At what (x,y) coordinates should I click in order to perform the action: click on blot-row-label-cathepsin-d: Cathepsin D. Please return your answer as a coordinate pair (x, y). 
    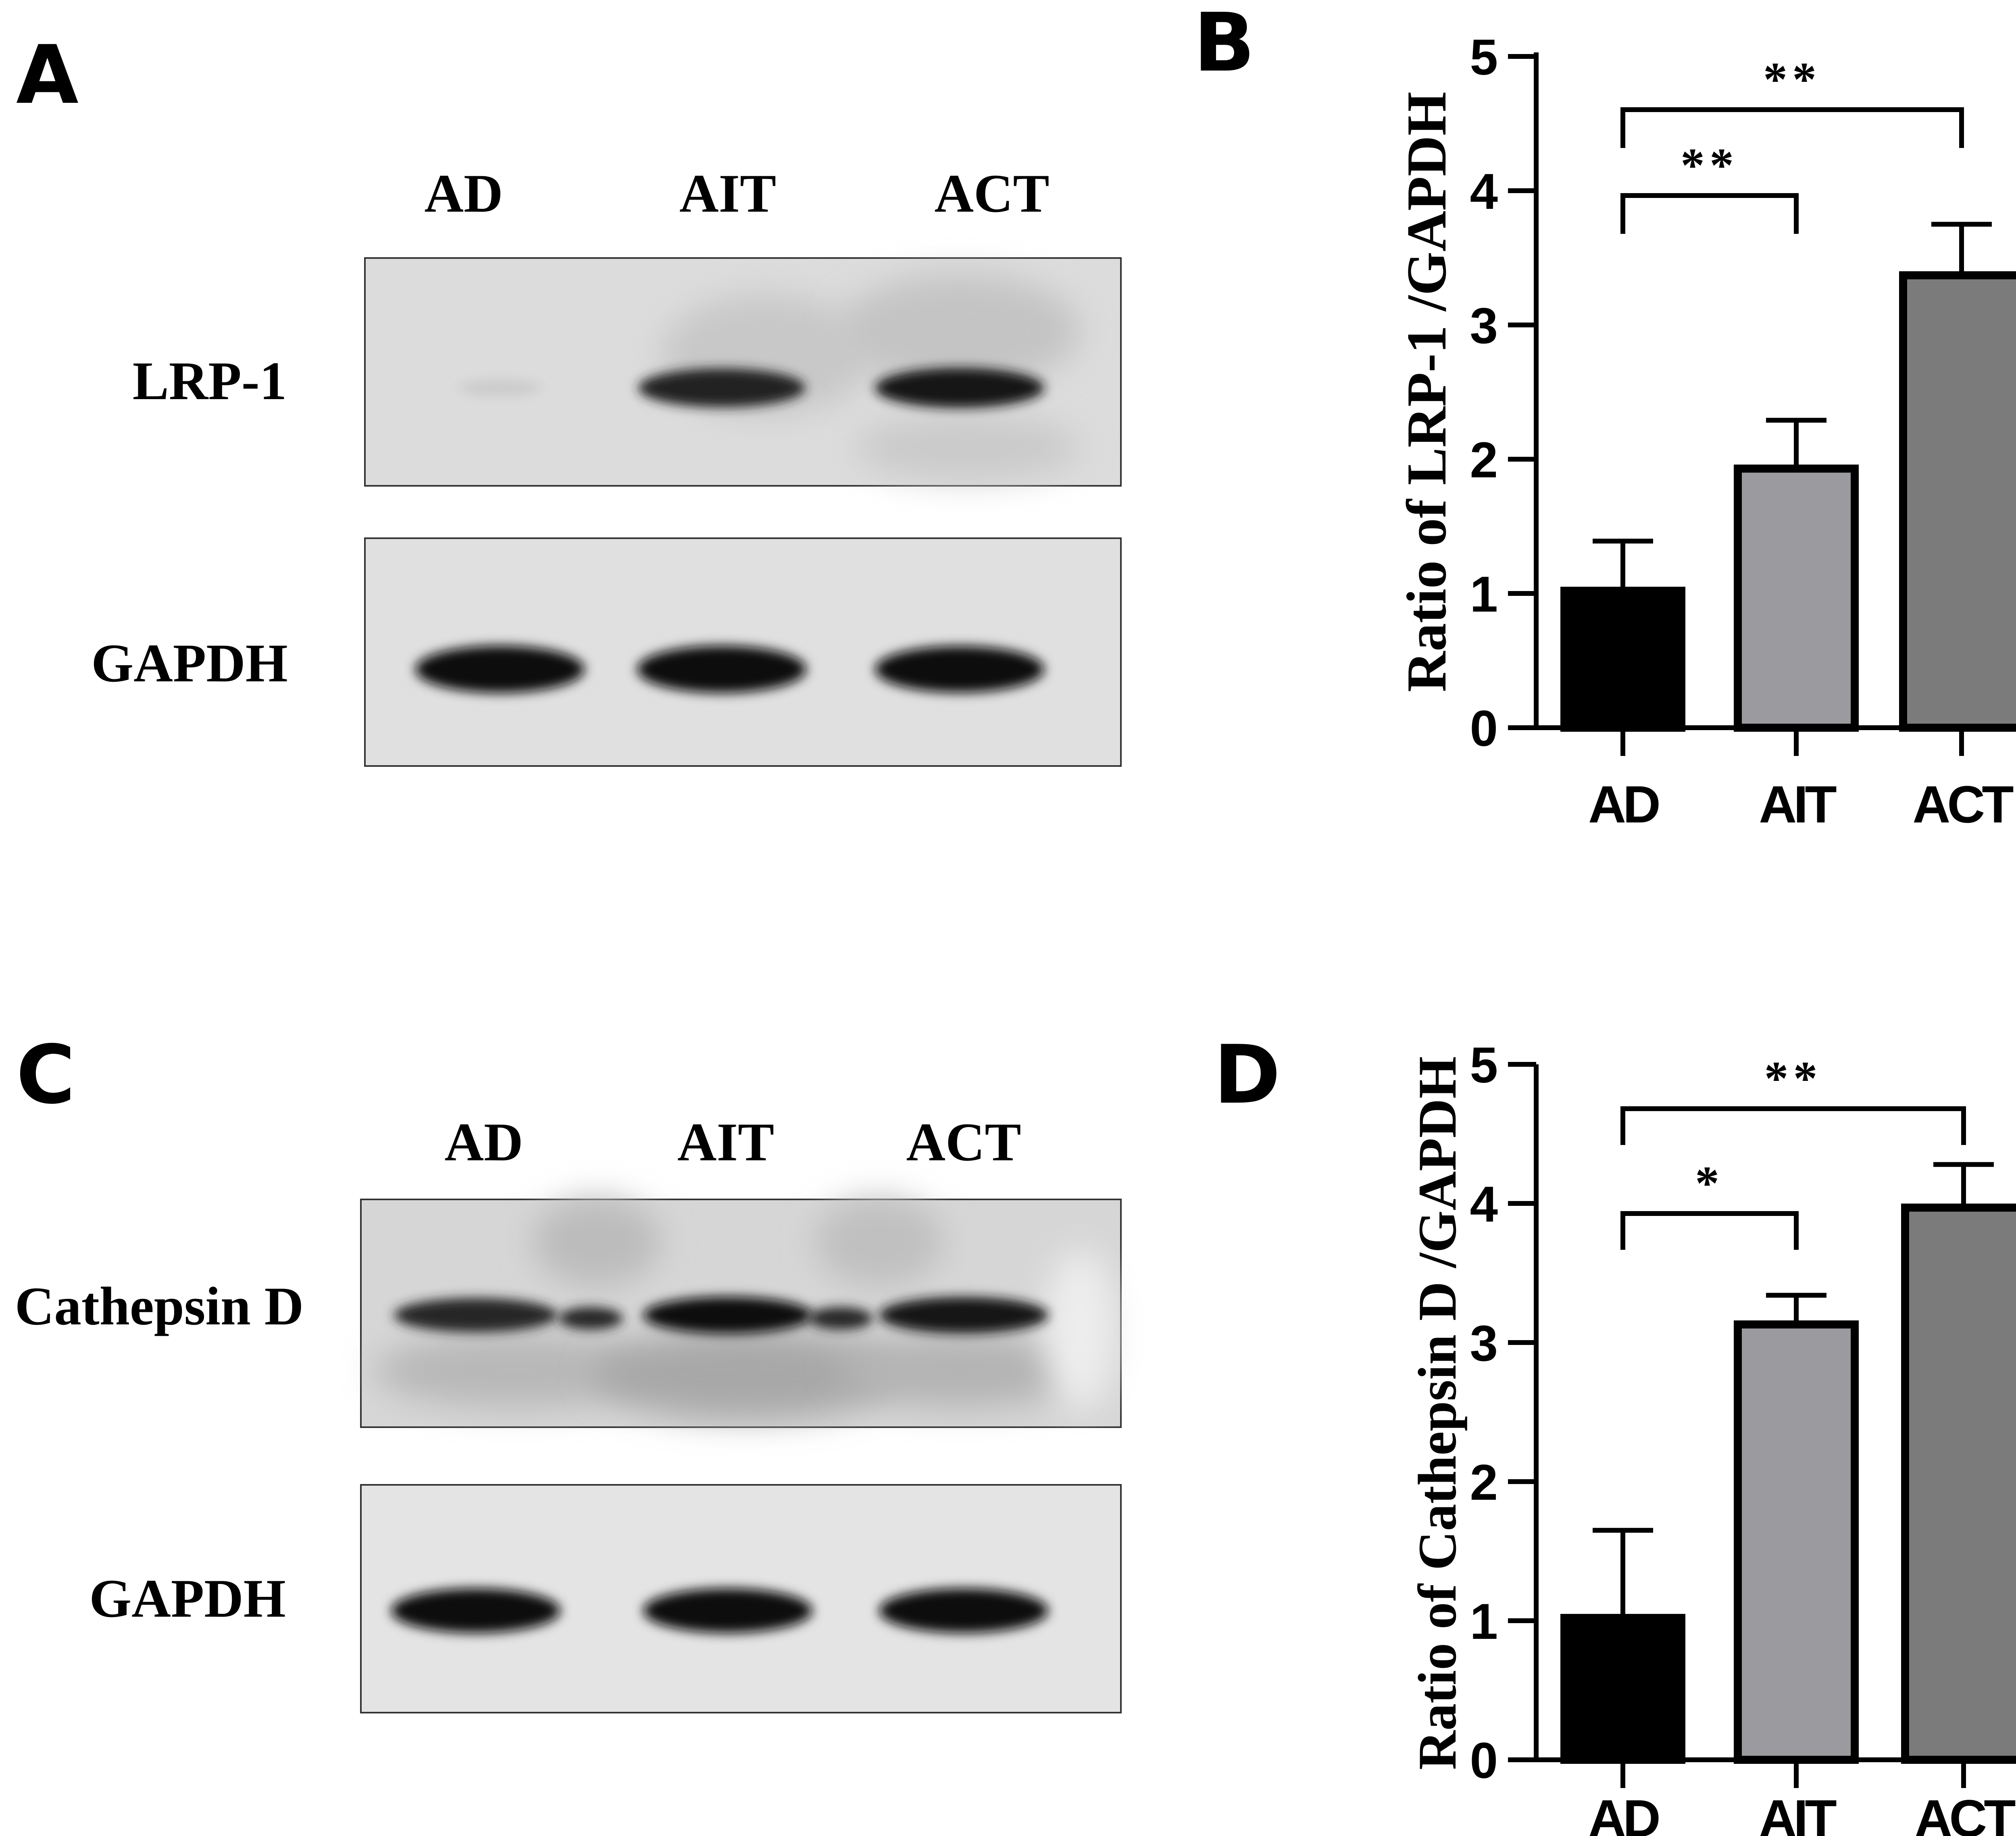
    Looking at the image, I should click on (159, 1306).